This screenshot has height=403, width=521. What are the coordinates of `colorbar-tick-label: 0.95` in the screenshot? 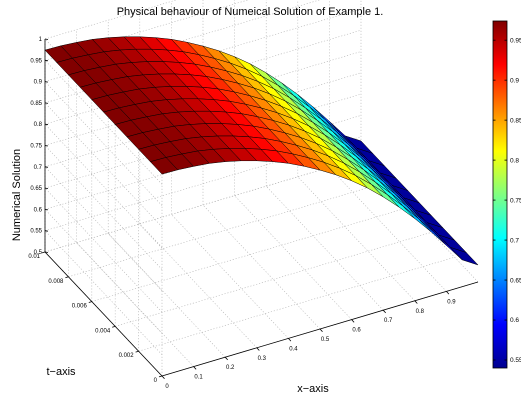 It's located at (515, 40).